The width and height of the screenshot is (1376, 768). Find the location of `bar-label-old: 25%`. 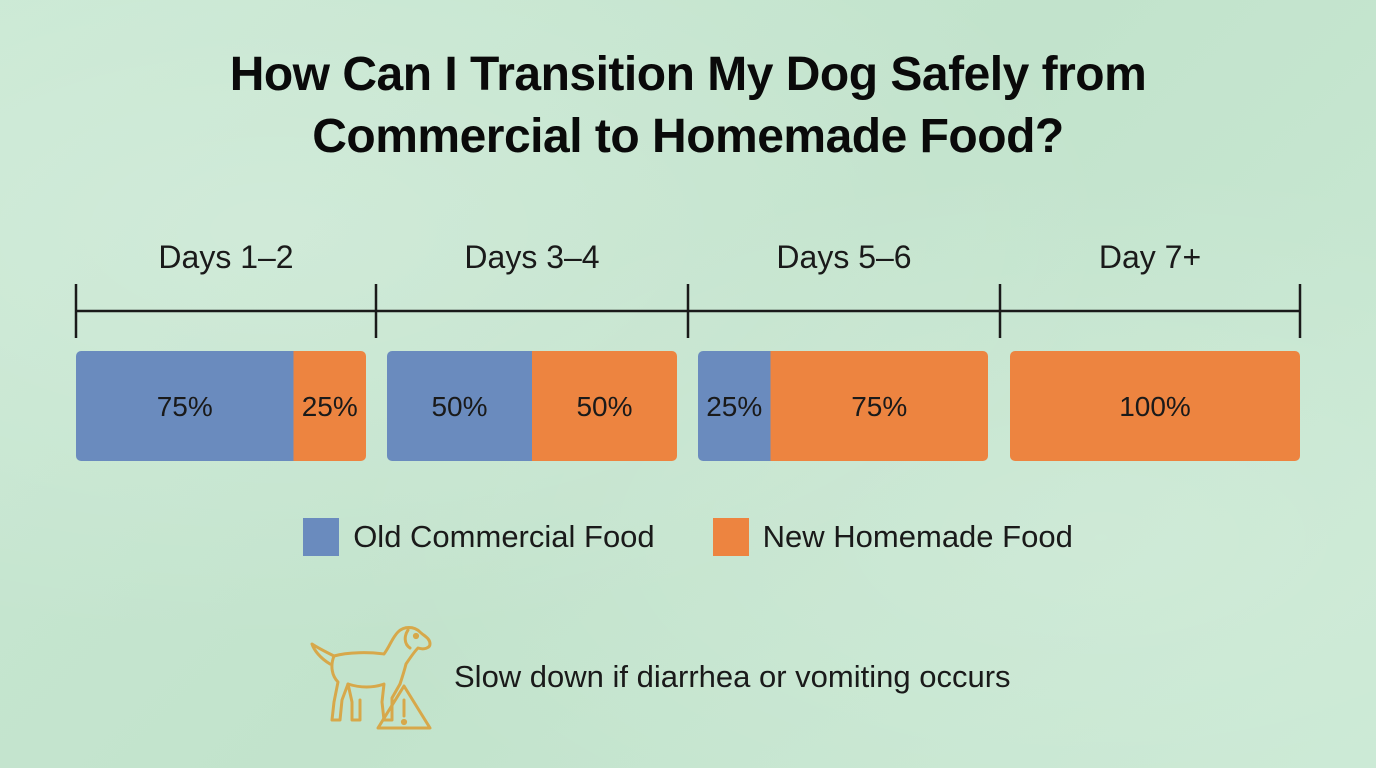

bar-label-old: 25% is located at coordinates (734, 406).